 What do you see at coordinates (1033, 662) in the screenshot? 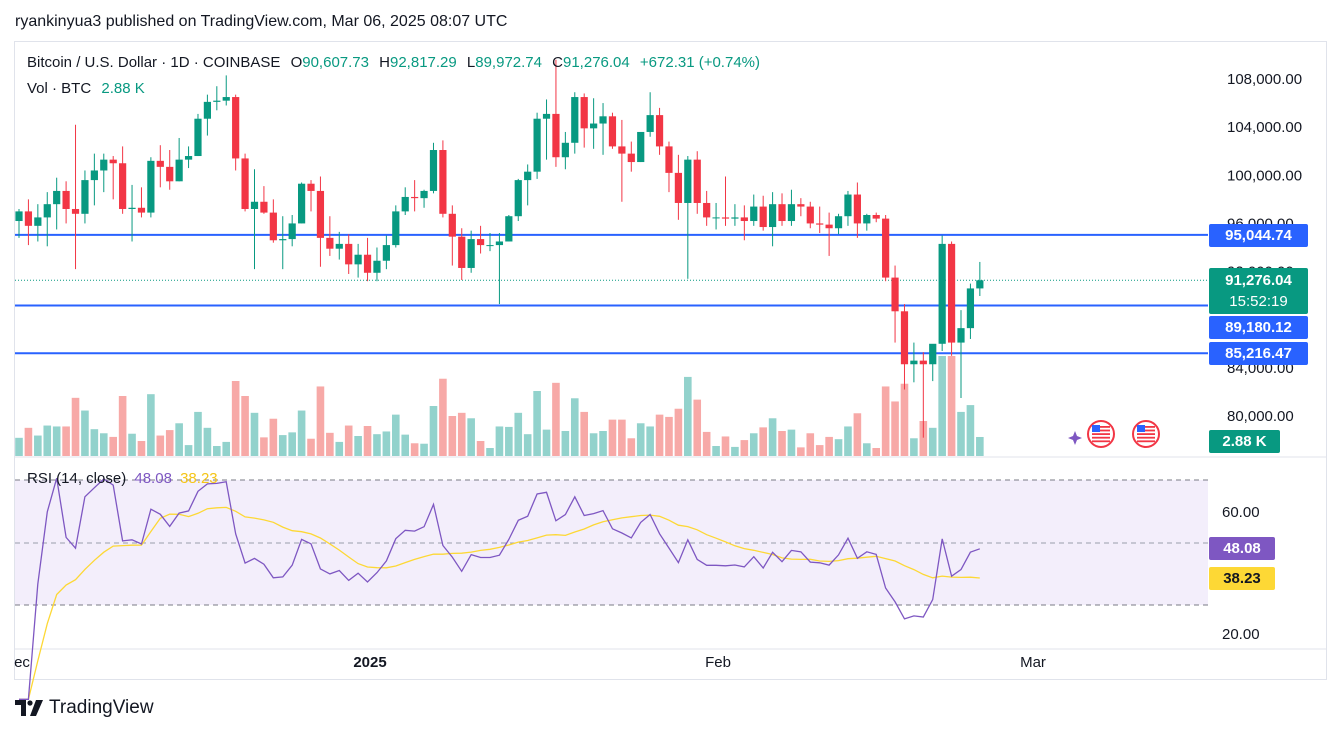
I see `time-axis-tick: Mar` at bounding box center [1033, 662].